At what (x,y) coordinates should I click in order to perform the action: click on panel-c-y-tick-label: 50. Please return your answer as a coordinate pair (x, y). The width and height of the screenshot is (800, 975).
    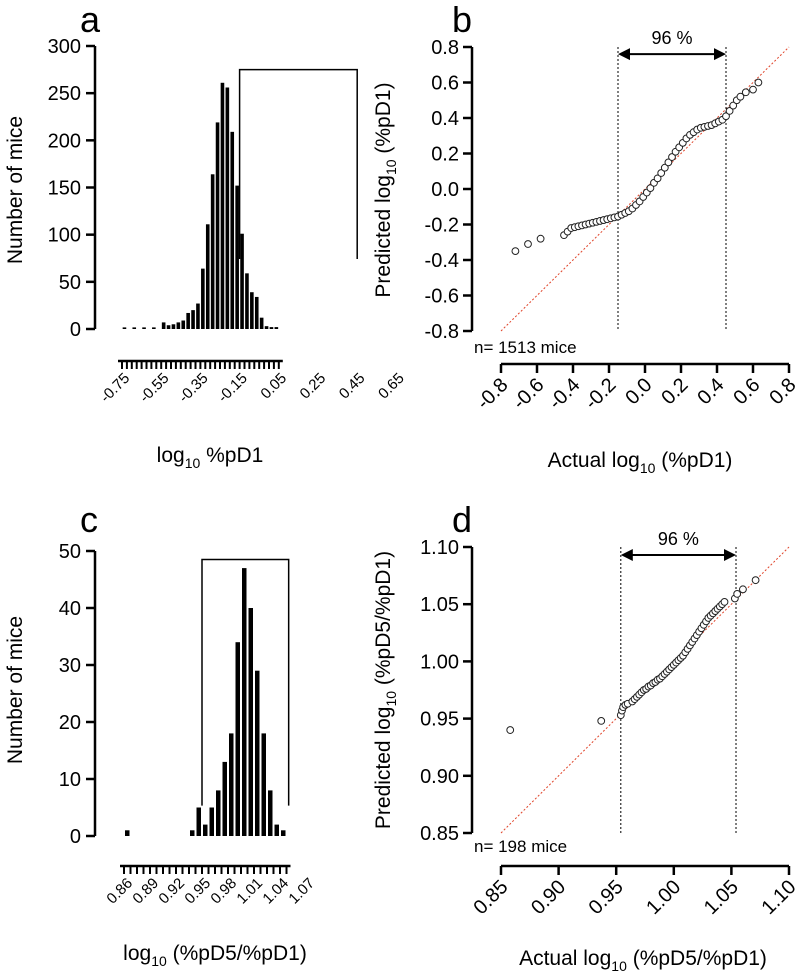
    Looking at the image, I should click on (70, 552).